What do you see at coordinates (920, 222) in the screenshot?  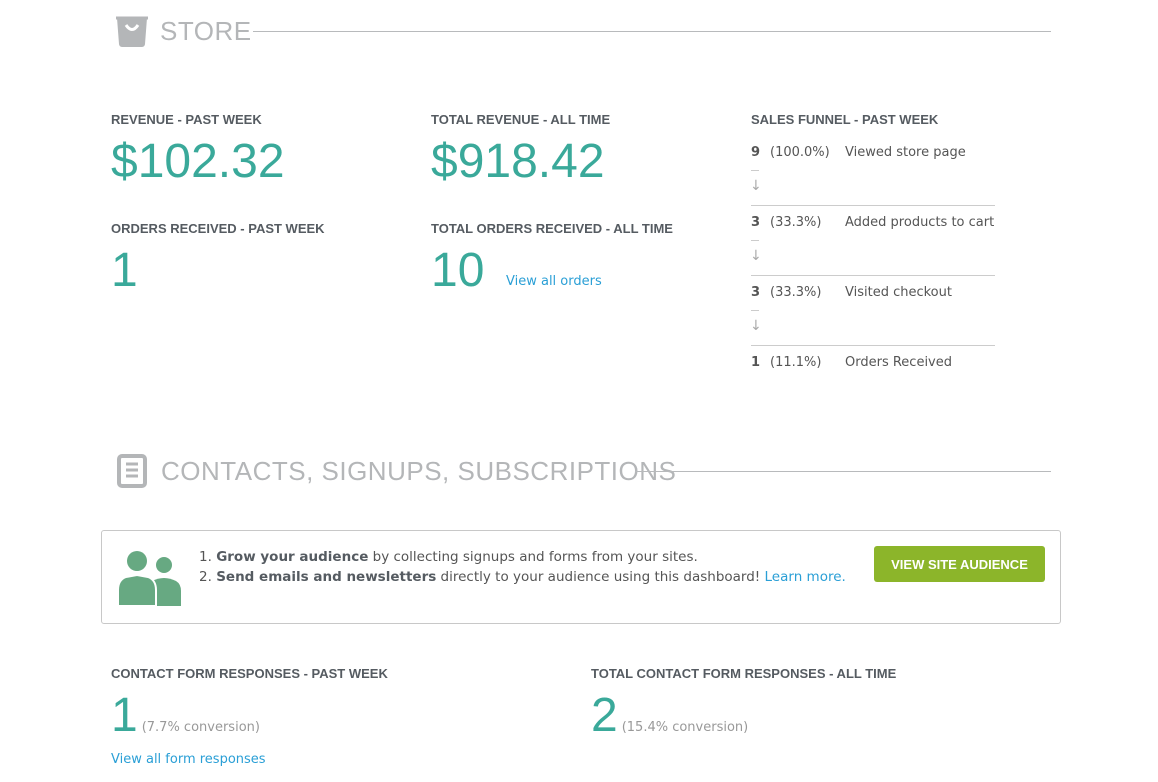 I see `funnel-name: Added products to cart` at bounding box center [920, 222].